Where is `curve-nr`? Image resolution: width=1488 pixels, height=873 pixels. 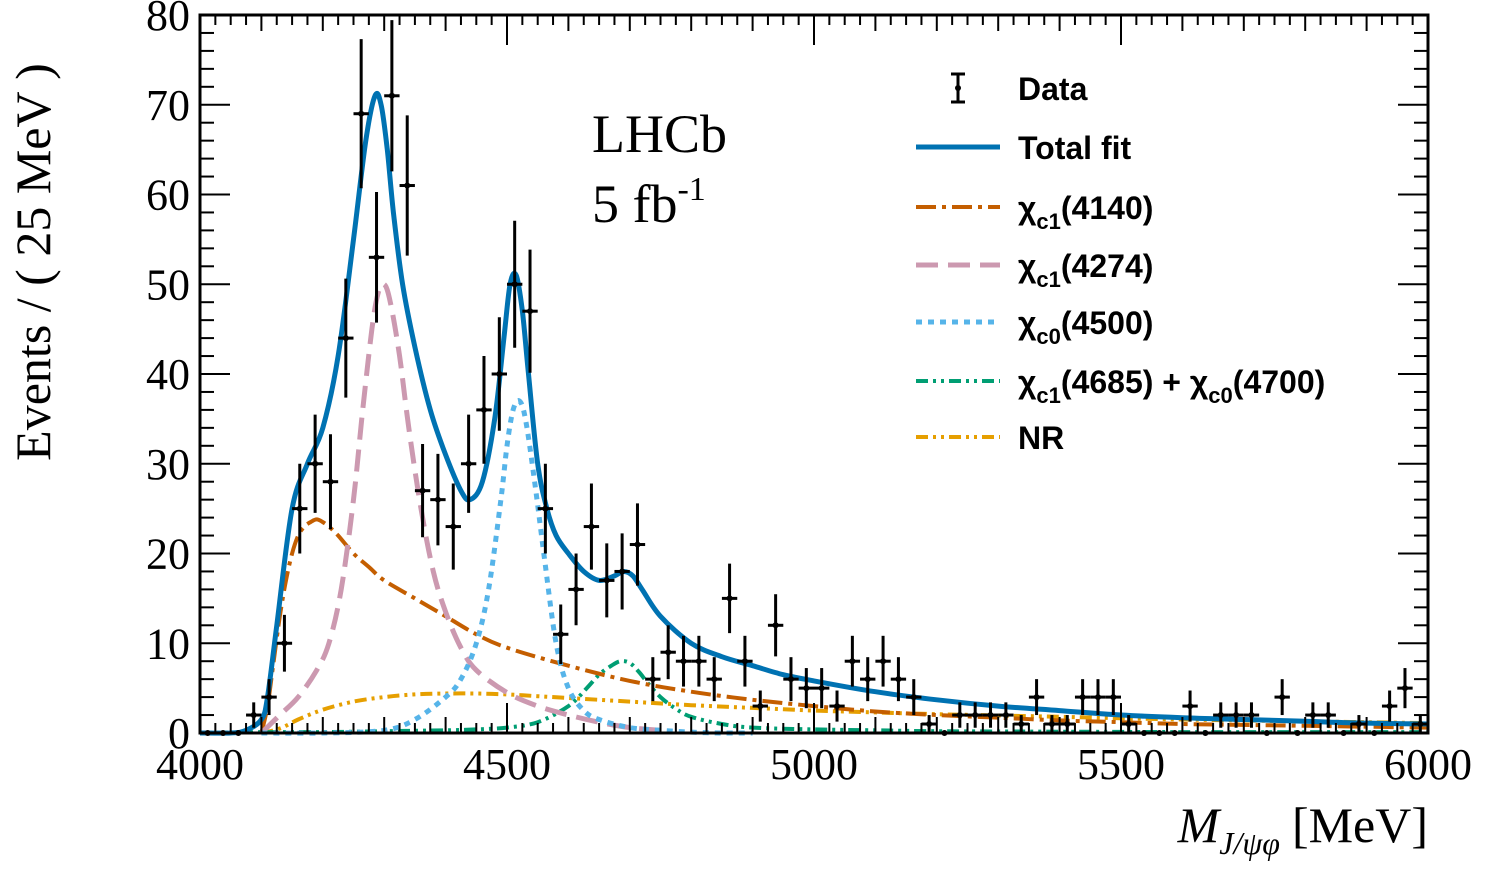 curve-nr is located at coordinates (844, 713).